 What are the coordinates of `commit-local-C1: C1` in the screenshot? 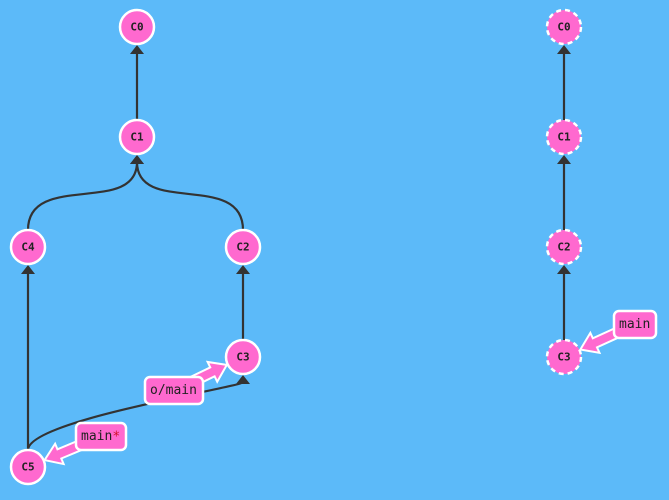 It's located at (137, 137).